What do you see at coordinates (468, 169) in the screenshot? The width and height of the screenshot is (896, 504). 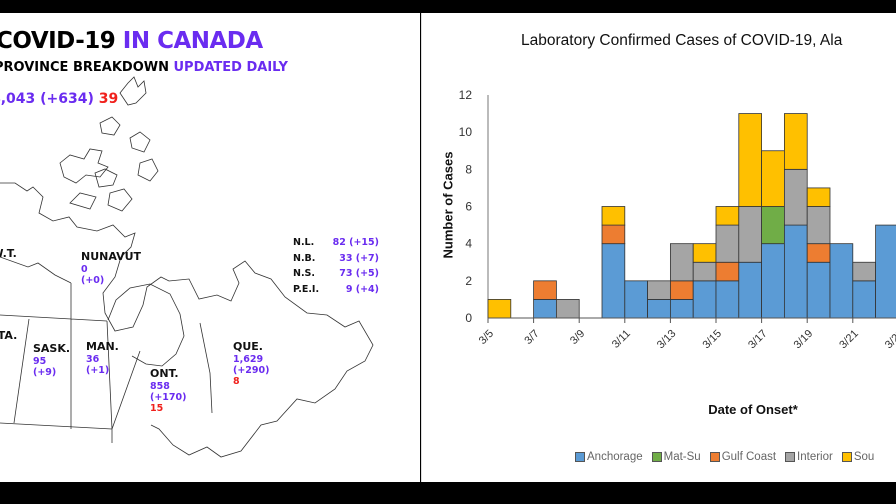 I see `y-tick-label: 8` at bounding box center [468, 169].